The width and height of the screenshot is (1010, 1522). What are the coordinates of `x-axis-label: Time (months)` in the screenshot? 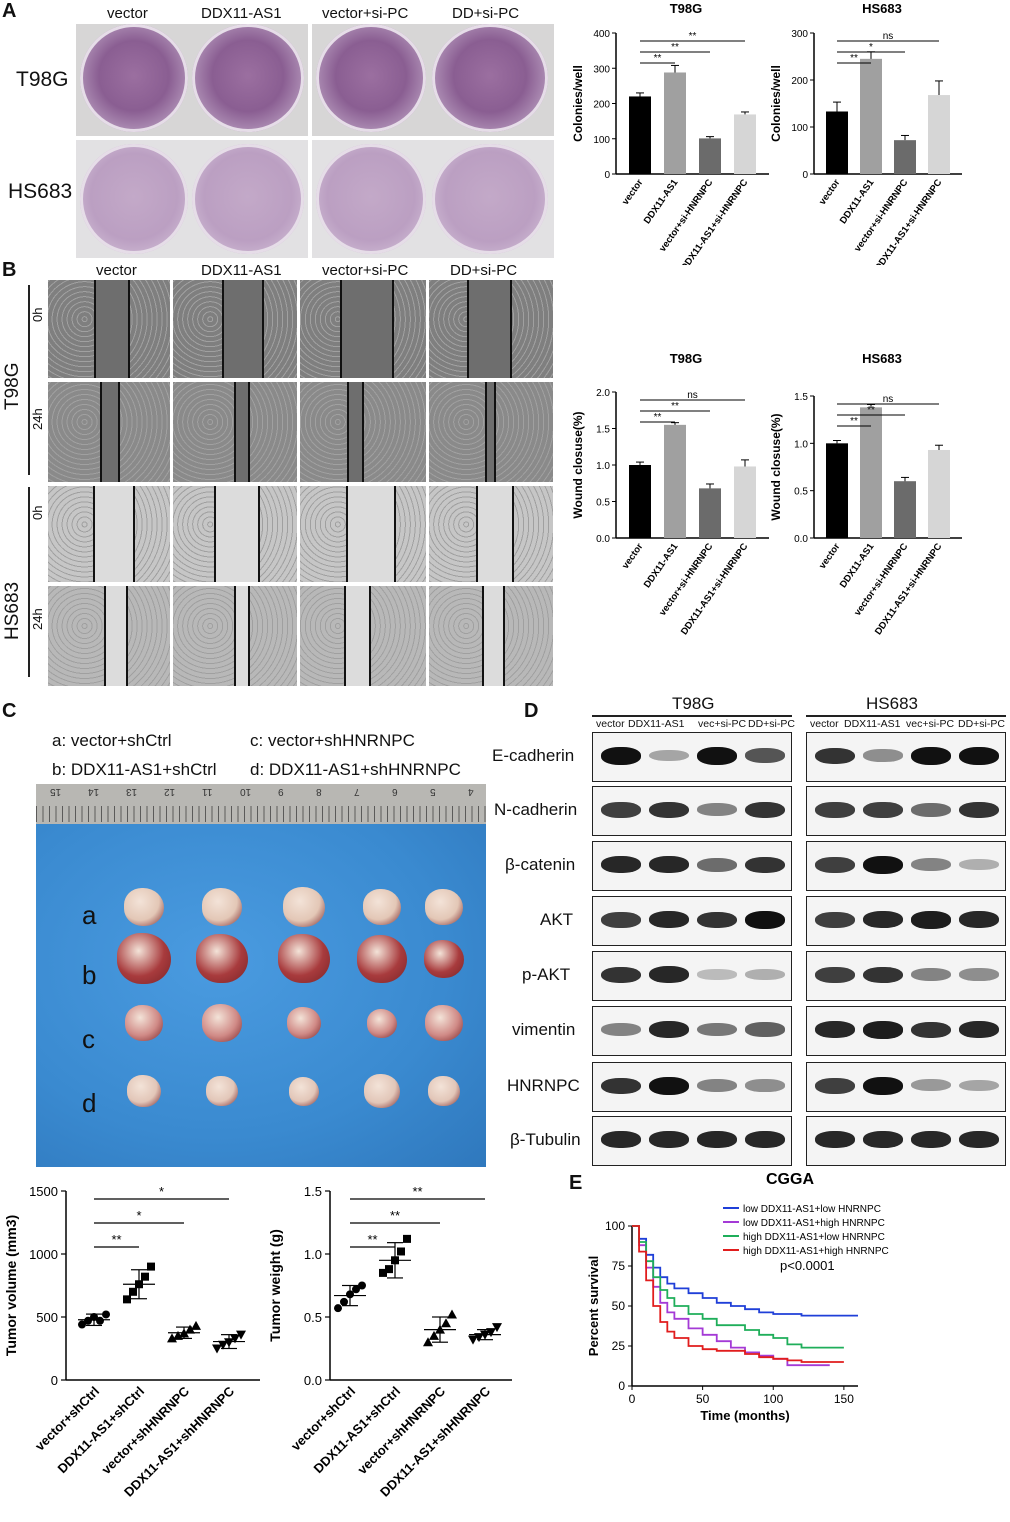 It's located at (744, 1415).